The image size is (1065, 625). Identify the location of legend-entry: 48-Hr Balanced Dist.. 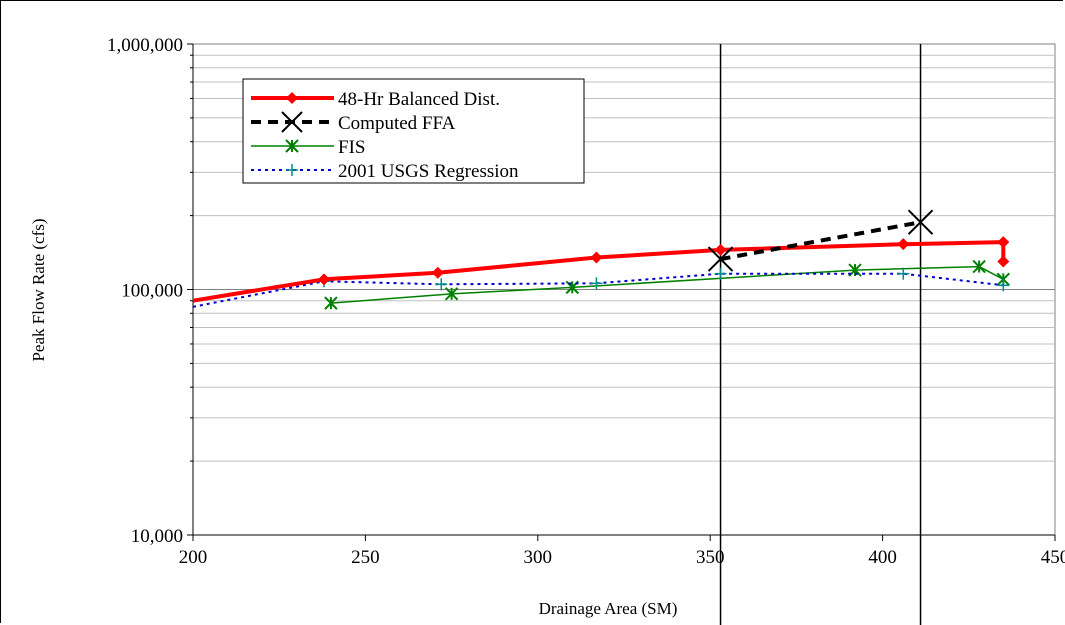
(375, 99).